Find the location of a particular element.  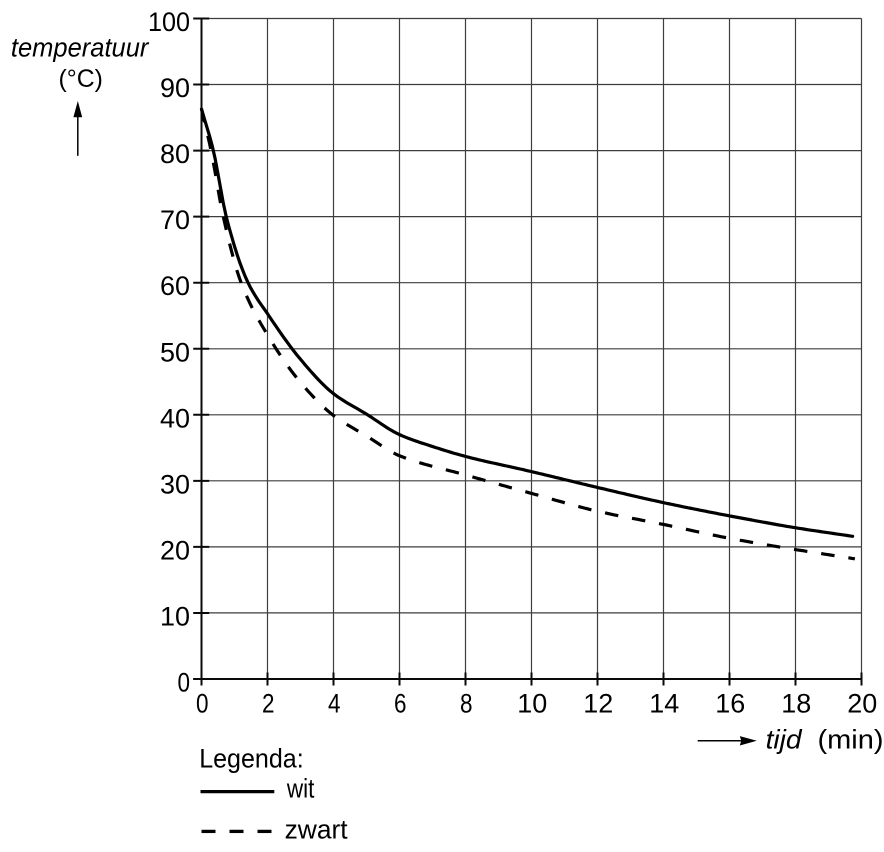

svg-text: 18 is located at coordinates (796, 703).